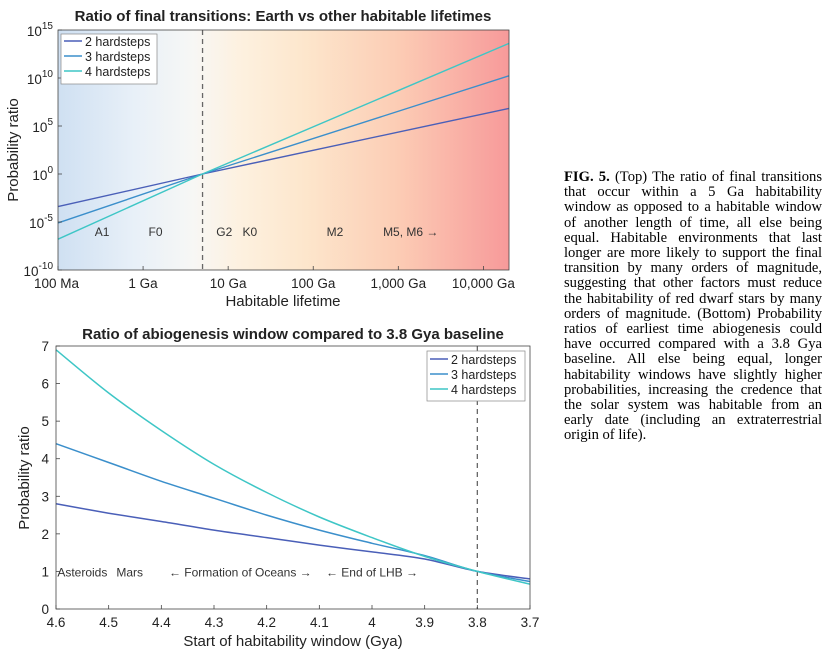 This screenshot has height=663, width=834. I want to click on bottom-annotation: ← End of LHB →, so click(372, 572).